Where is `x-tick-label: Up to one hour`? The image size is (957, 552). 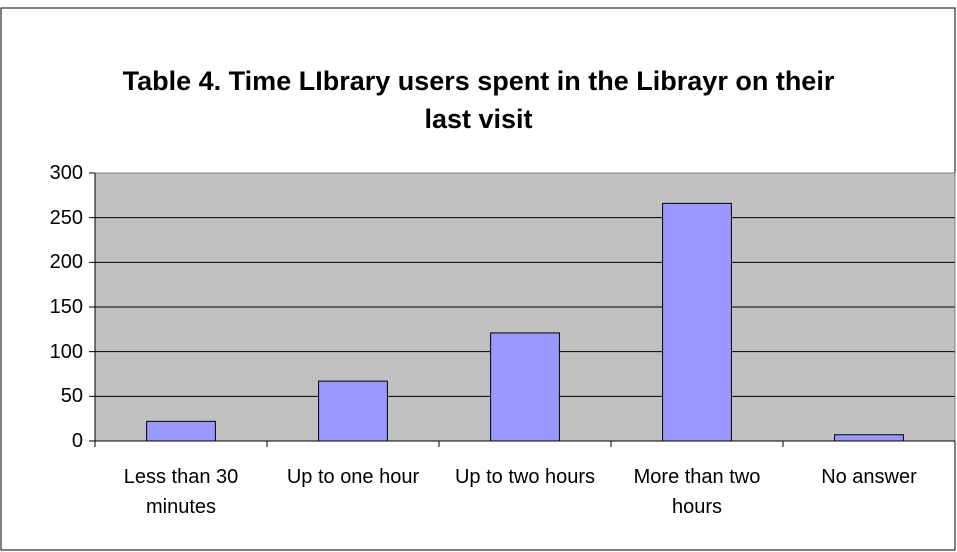 x-tick-label: Up to one hour is located at coordinates (353, 477).